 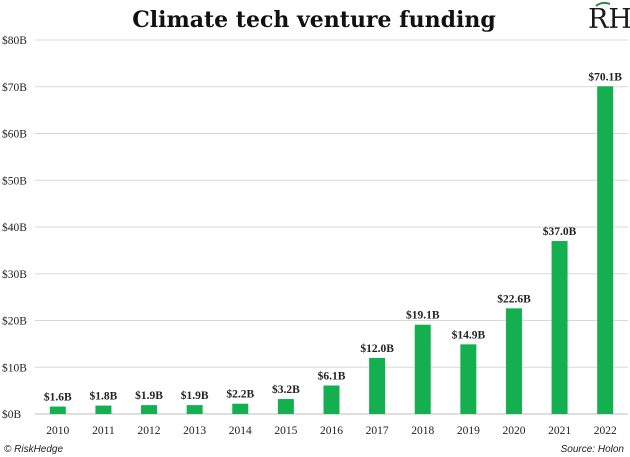 What do you see at coordinates (240, 408) in the screenshot?
I see `bar-2014` at bounding box center [240, 408].